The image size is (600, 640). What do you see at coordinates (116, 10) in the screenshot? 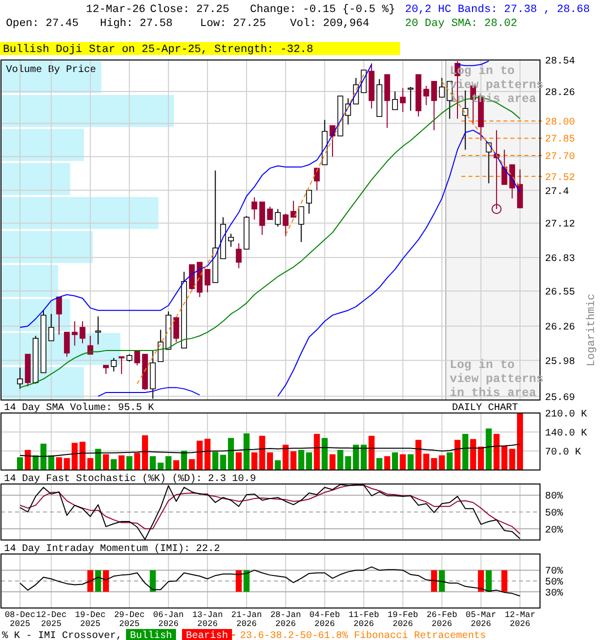
I see `text: 12-Mar-26` at bounding box center [116, 10].